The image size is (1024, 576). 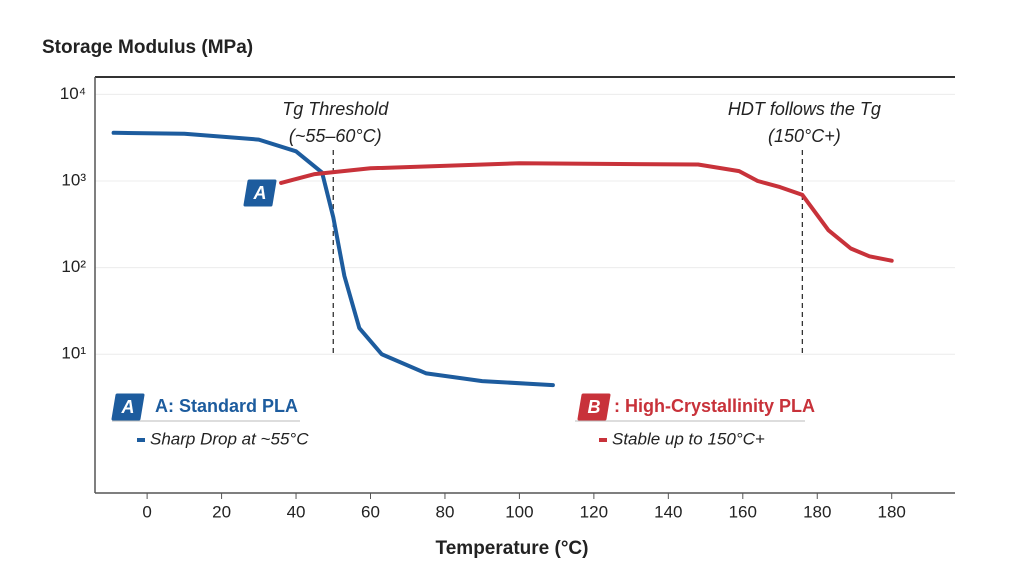 I want to click on series-line, so click(x=586, y=212).